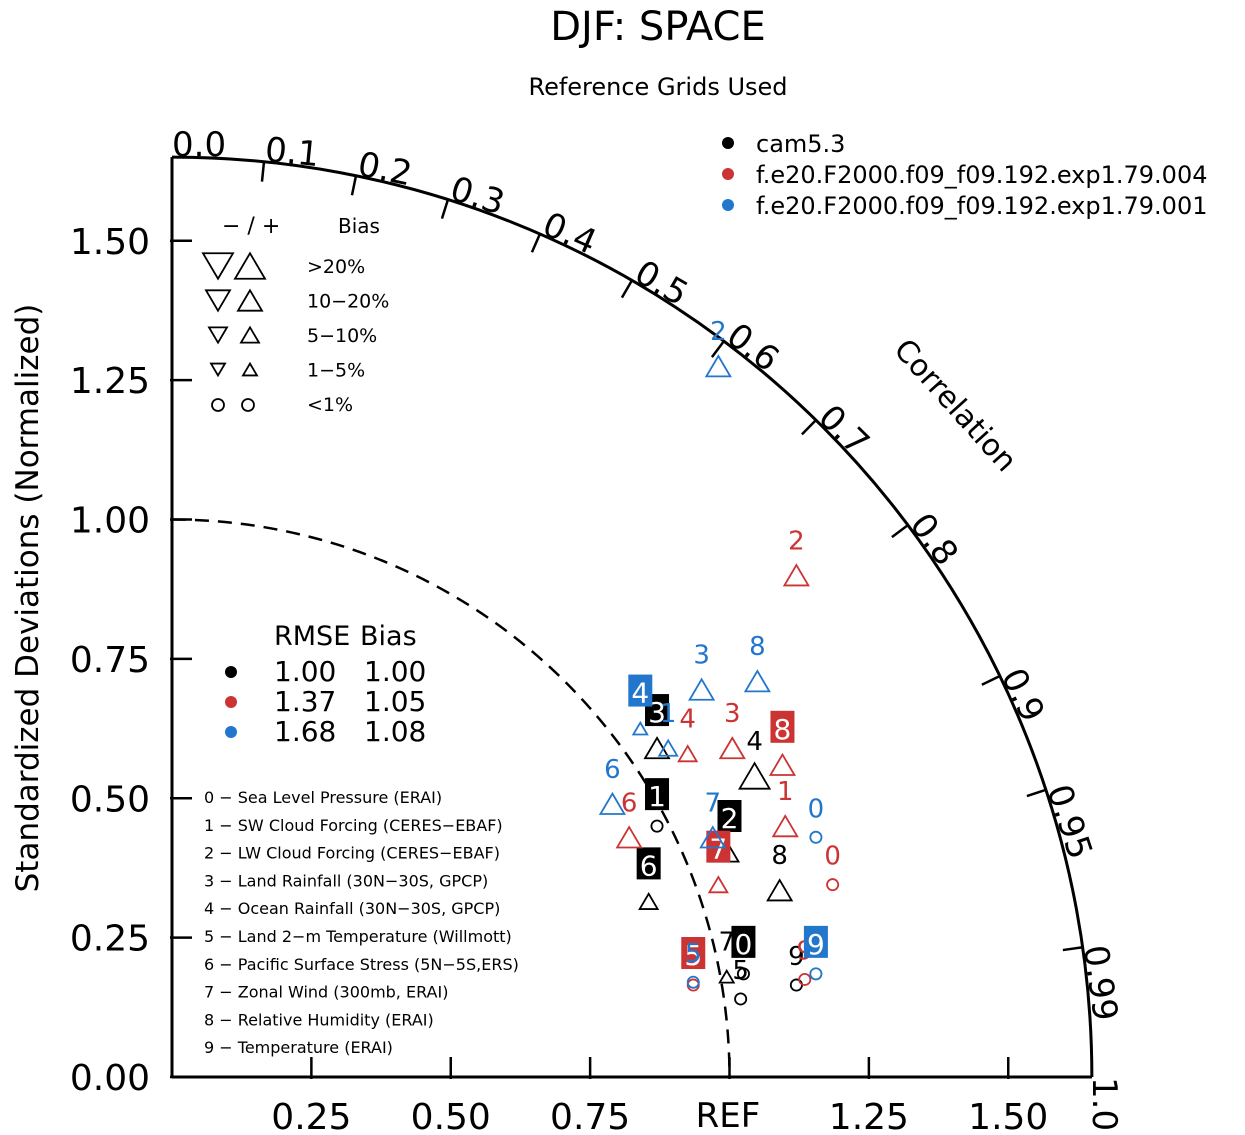  Describe the element at coordinates (346, 880) in the screenshot. I see `variable-list-item: 3 − Land Rainfall (30N−30S, GPCP)` at that location.